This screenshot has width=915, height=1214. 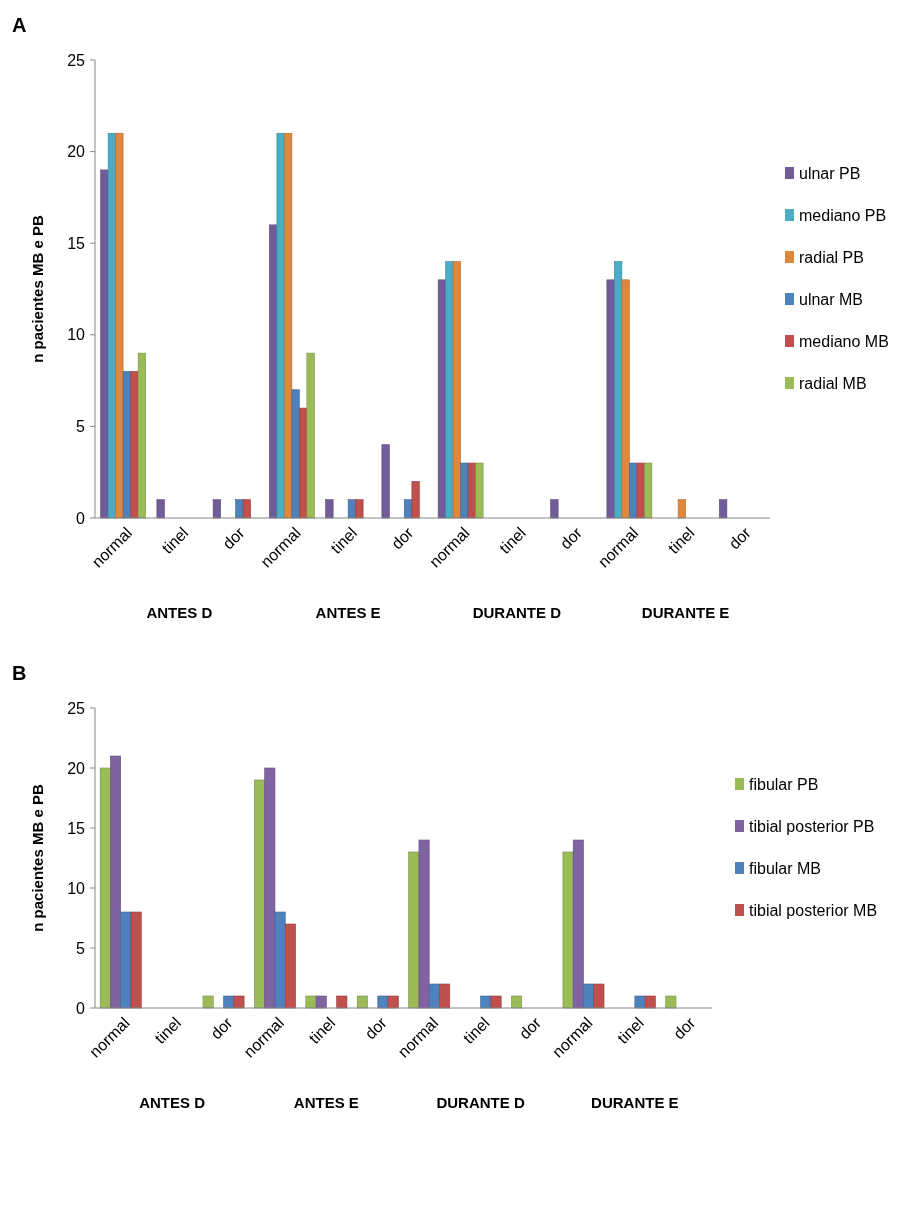 I want to click on legend-label: mediano MB, so click(x=844, y=341).